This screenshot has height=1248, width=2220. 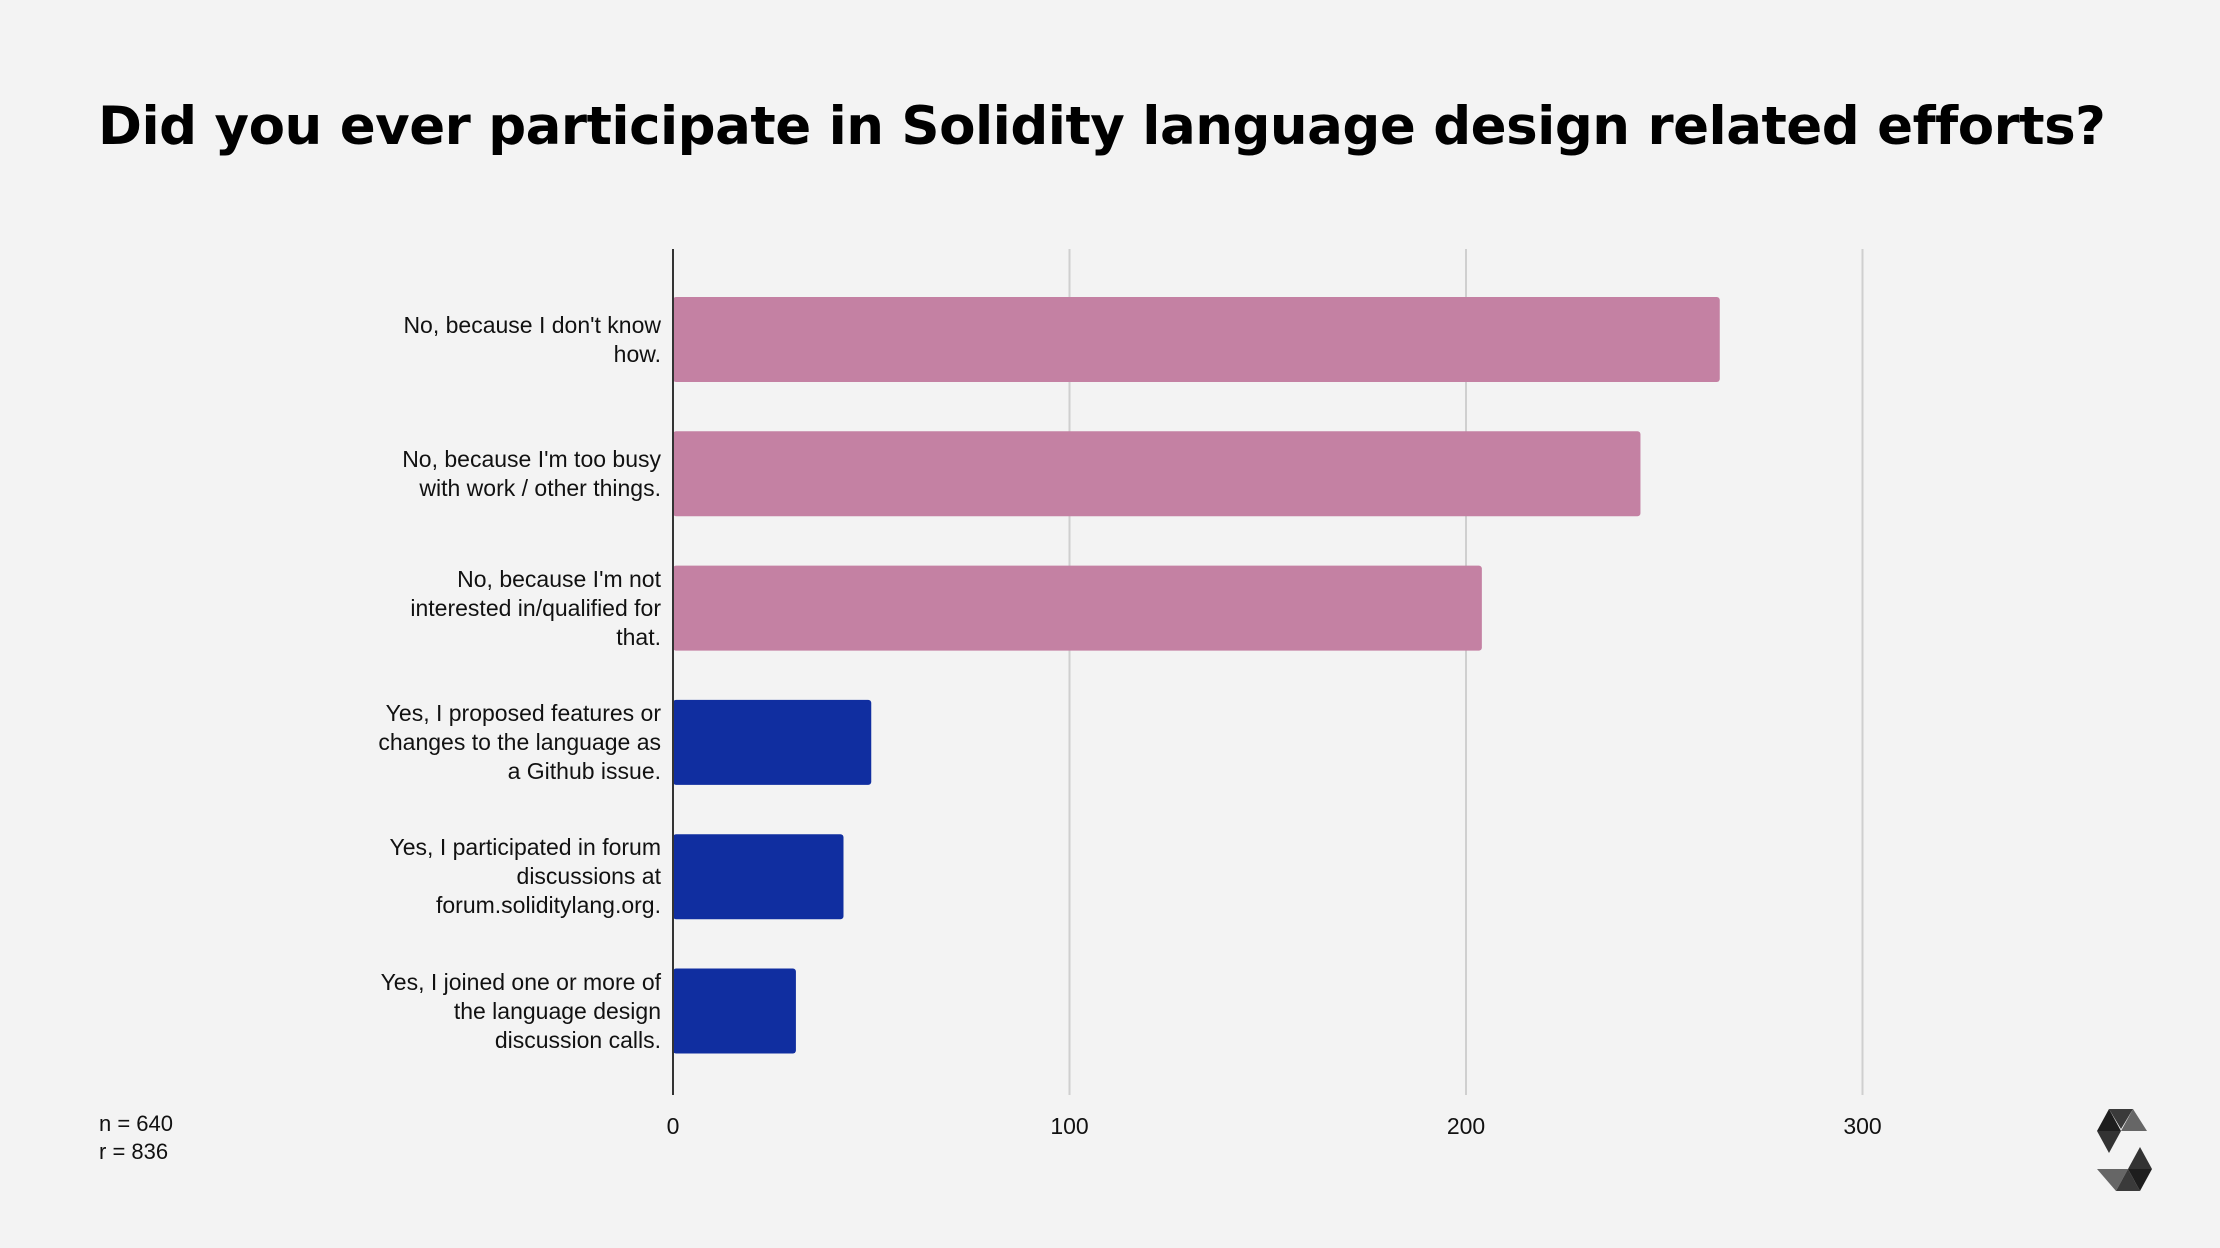 What do you see at coordinates (673, 1126) in the screenshot?
I see `x-tick-label: 0` at bounding box center [673, 1126].